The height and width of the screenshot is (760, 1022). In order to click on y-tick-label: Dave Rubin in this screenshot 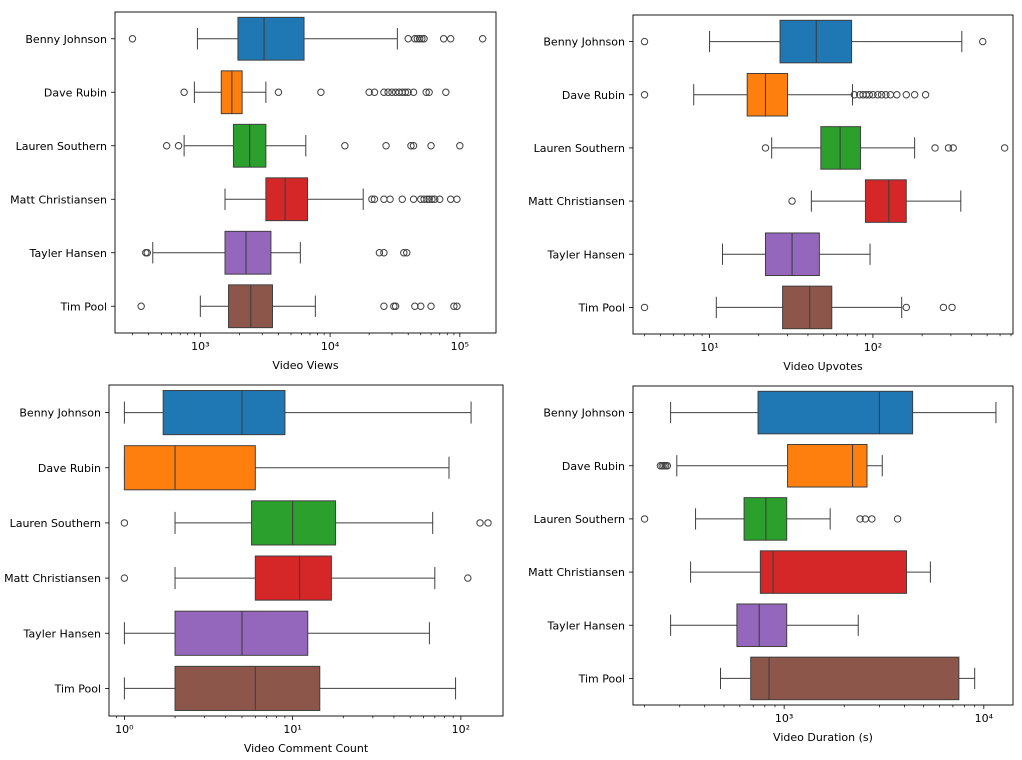, I will do `click(75, 92)`.